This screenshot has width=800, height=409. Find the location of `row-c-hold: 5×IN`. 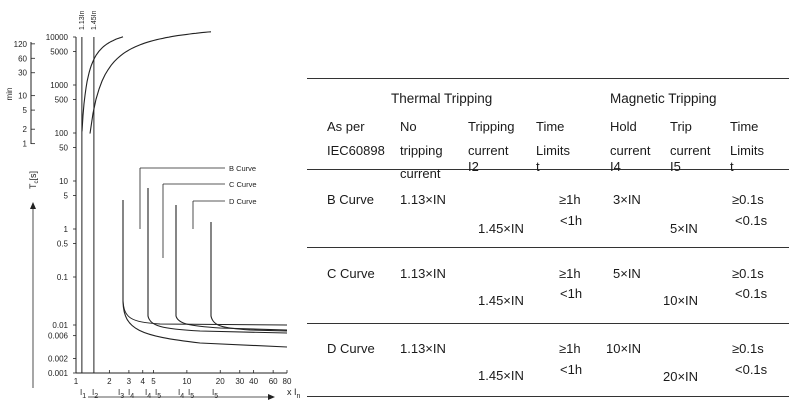

row-c-hold: 5×IN is located at coordinates (627, 273).